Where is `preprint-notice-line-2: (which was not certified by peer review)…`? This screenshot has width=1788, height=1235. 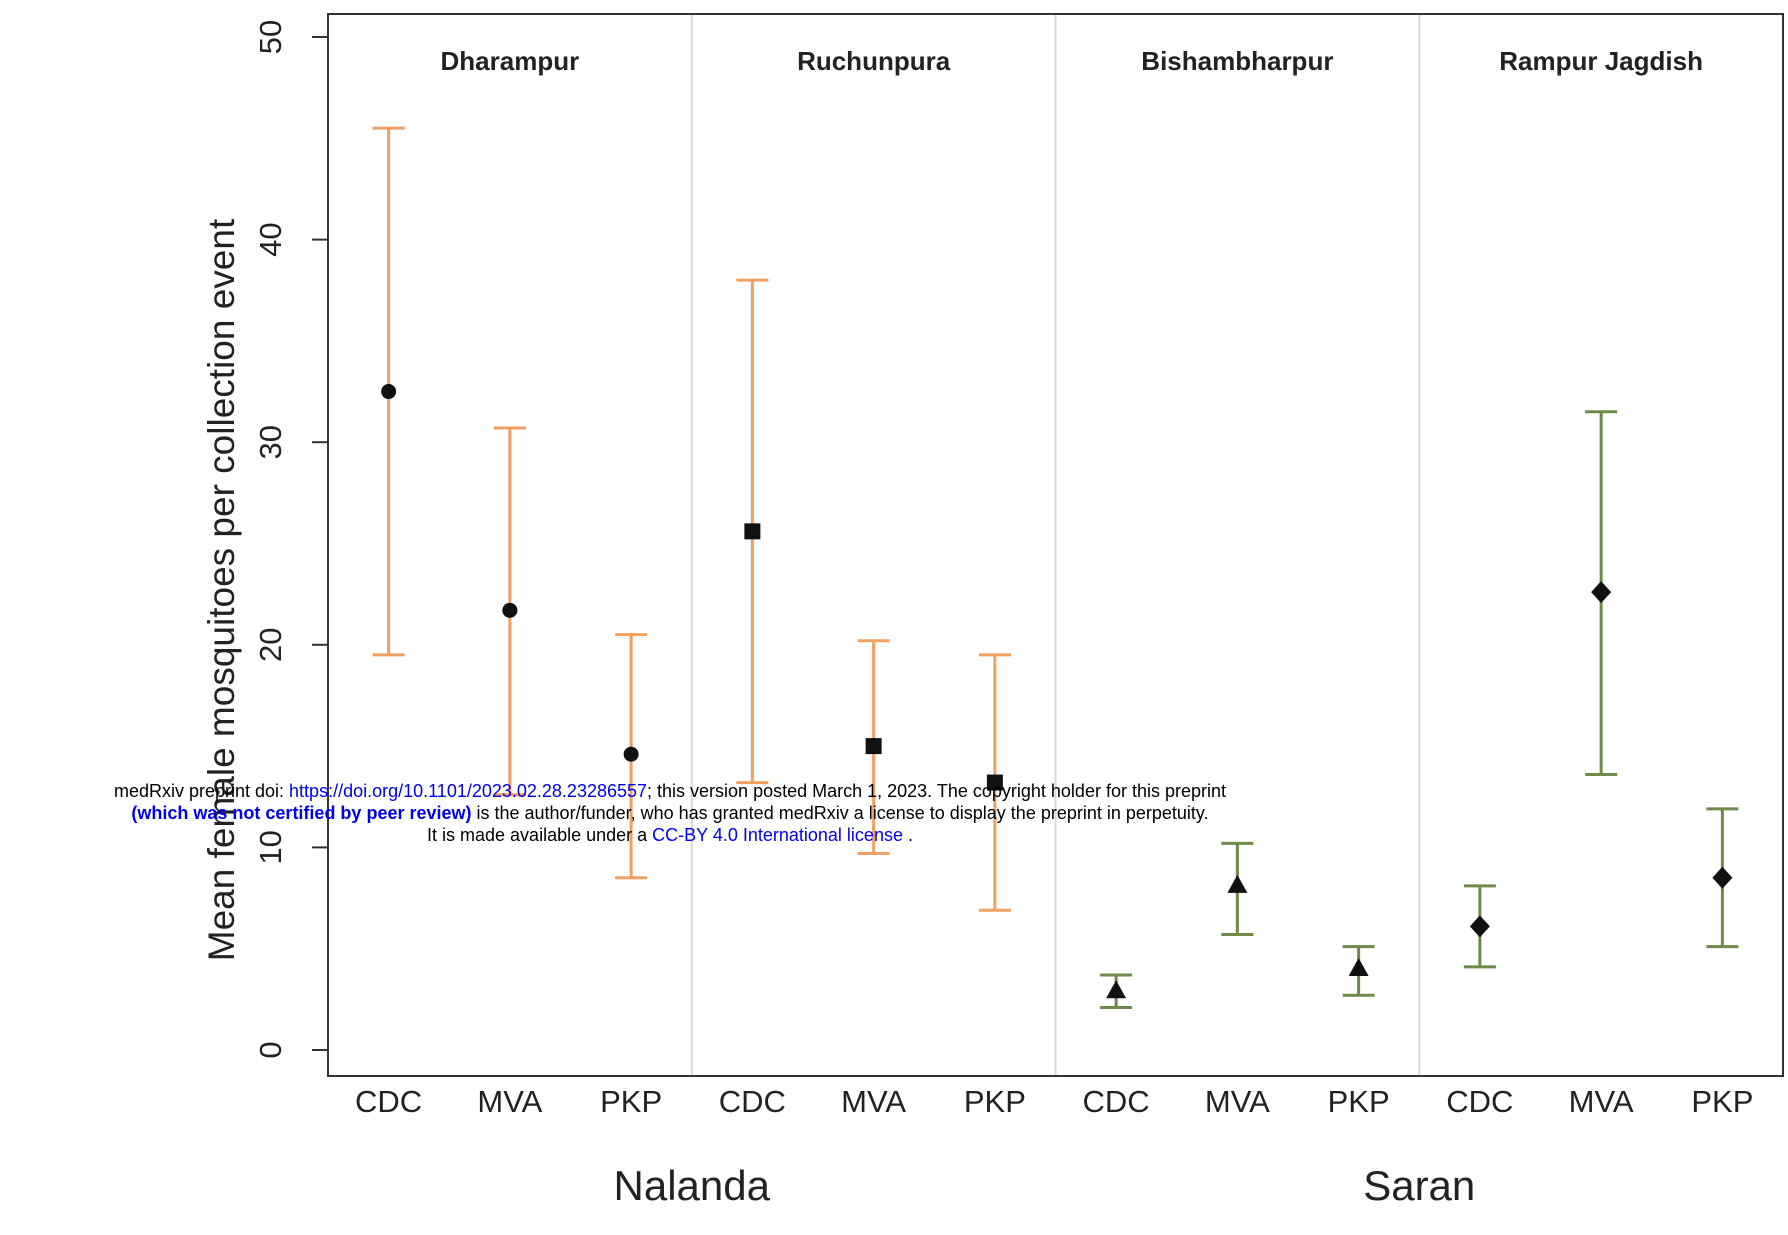
preprint-notice-line-2: (which was not certified by peer review)… is located at coordinates (670, 813).